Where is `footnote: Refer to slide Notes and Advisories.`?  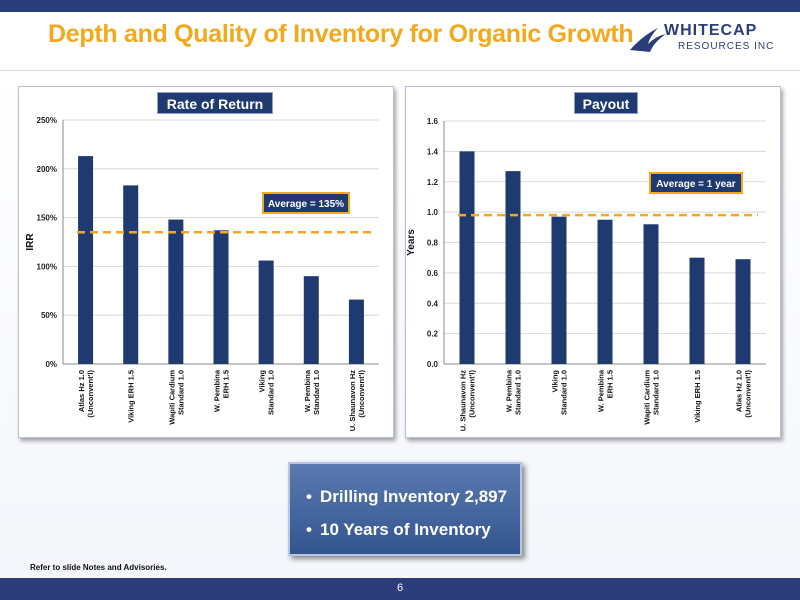 footnote: Refer to slide Notes and Advisories. is located at coordinates (98, 567).